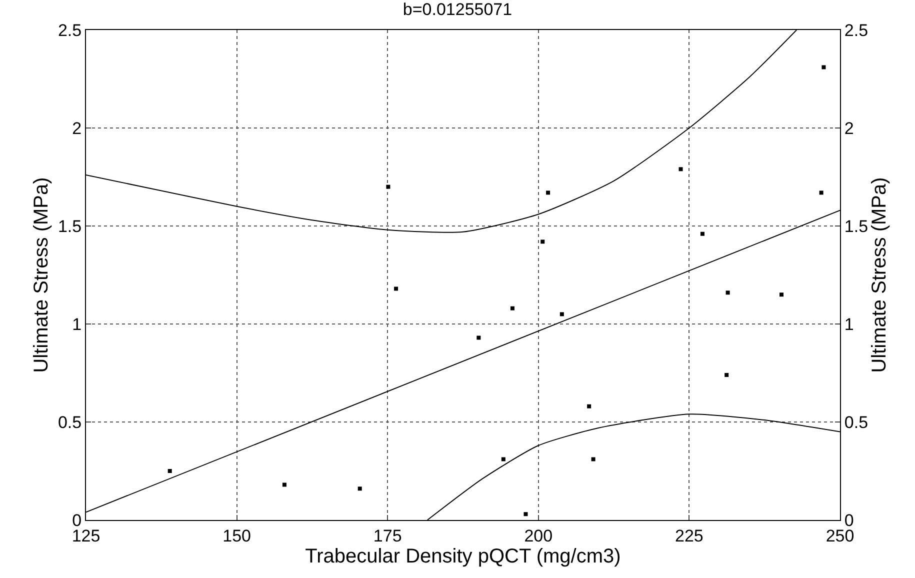 This screenshot has height=578, width=915. I want to click on y2-axis-title: Ultimate Stress (MPa), so click(879, 275).